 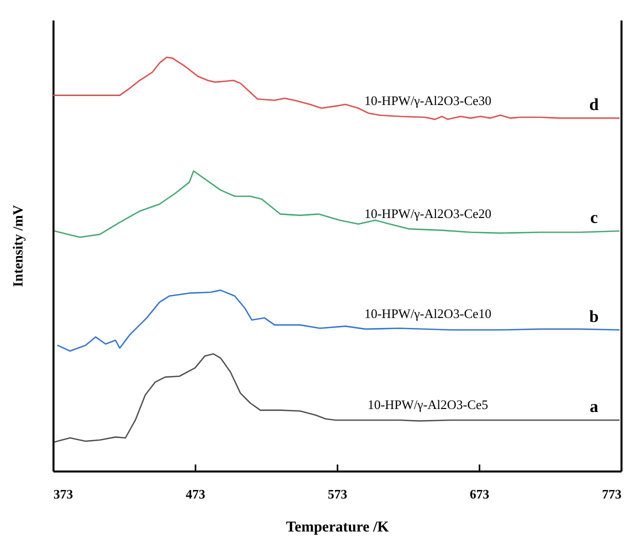 What do you see at coordinates (196, 494) in the screenshot?
I see `x-tick-label: 473` at bounding box center [196, 494].